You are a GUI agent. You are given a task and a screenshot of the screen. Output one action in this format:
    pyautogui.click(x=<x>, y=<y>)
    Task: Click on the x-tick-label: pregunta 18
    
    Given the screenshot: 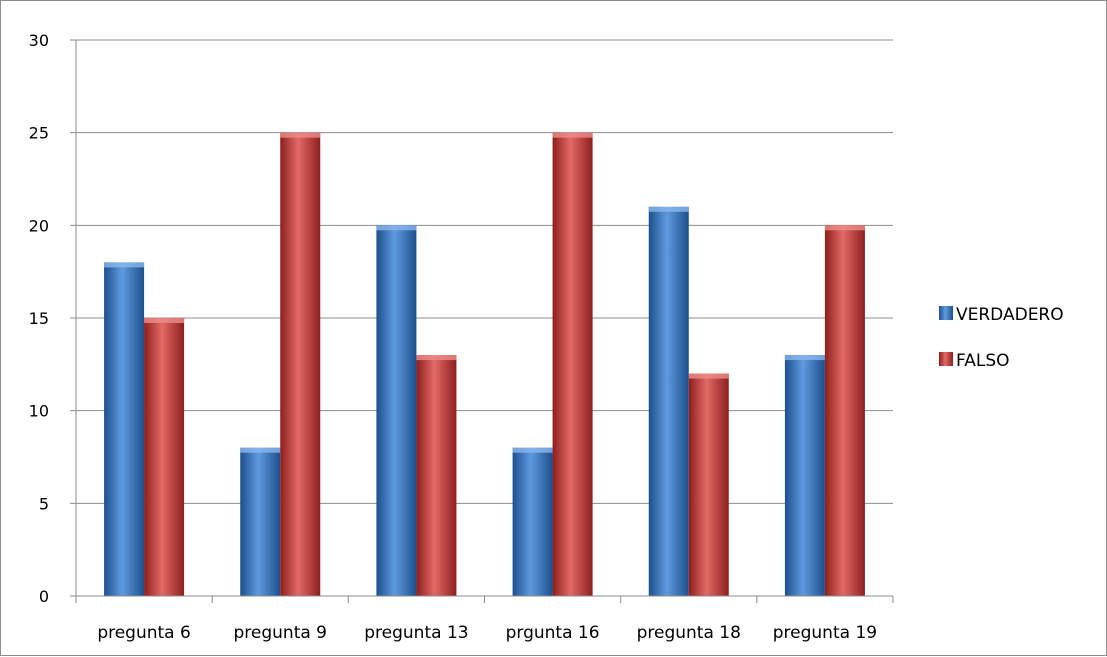 What is the action you would take?
    pyautogui.click(x=689, y=633)
    